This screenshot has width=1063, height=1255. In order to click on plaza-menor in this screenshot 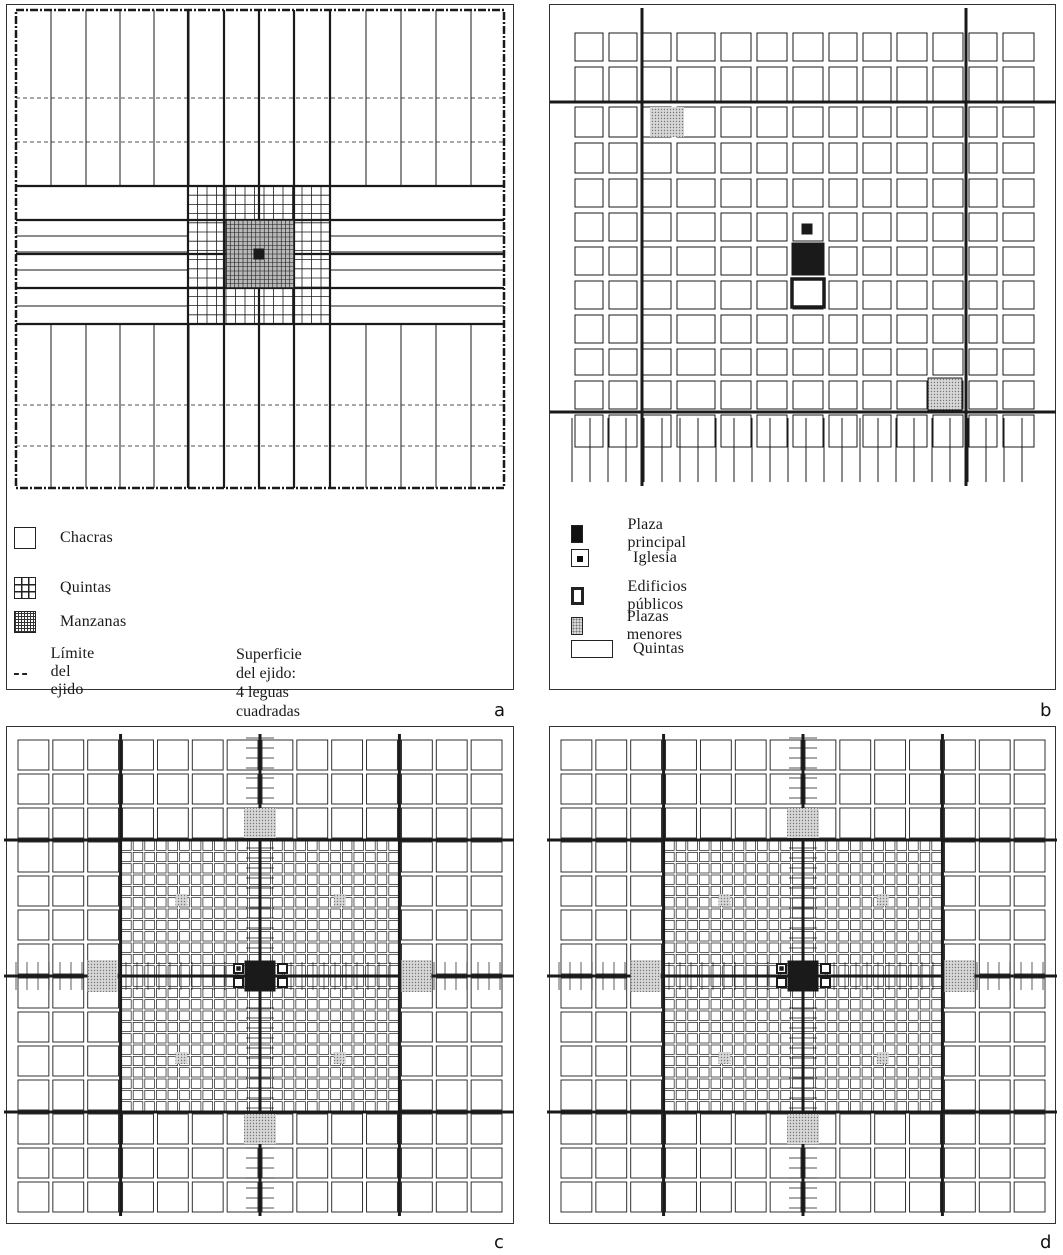, I will do `click(667, 122)`.